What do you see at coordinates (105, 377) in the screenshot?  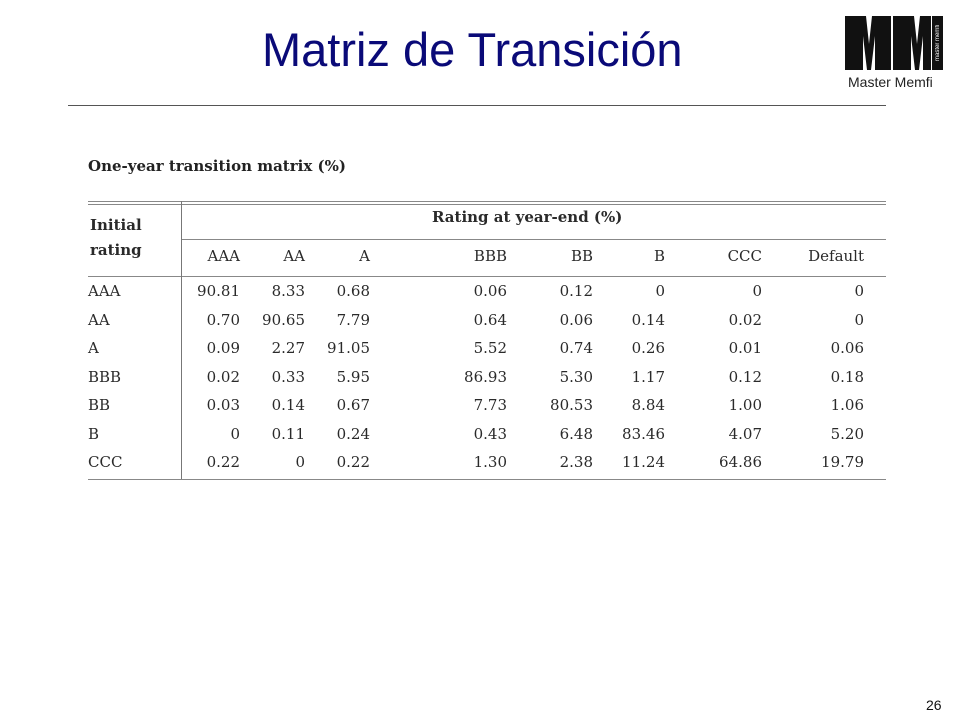 I see `row-label-bbb: BBB` at bounding box center [105, 377].